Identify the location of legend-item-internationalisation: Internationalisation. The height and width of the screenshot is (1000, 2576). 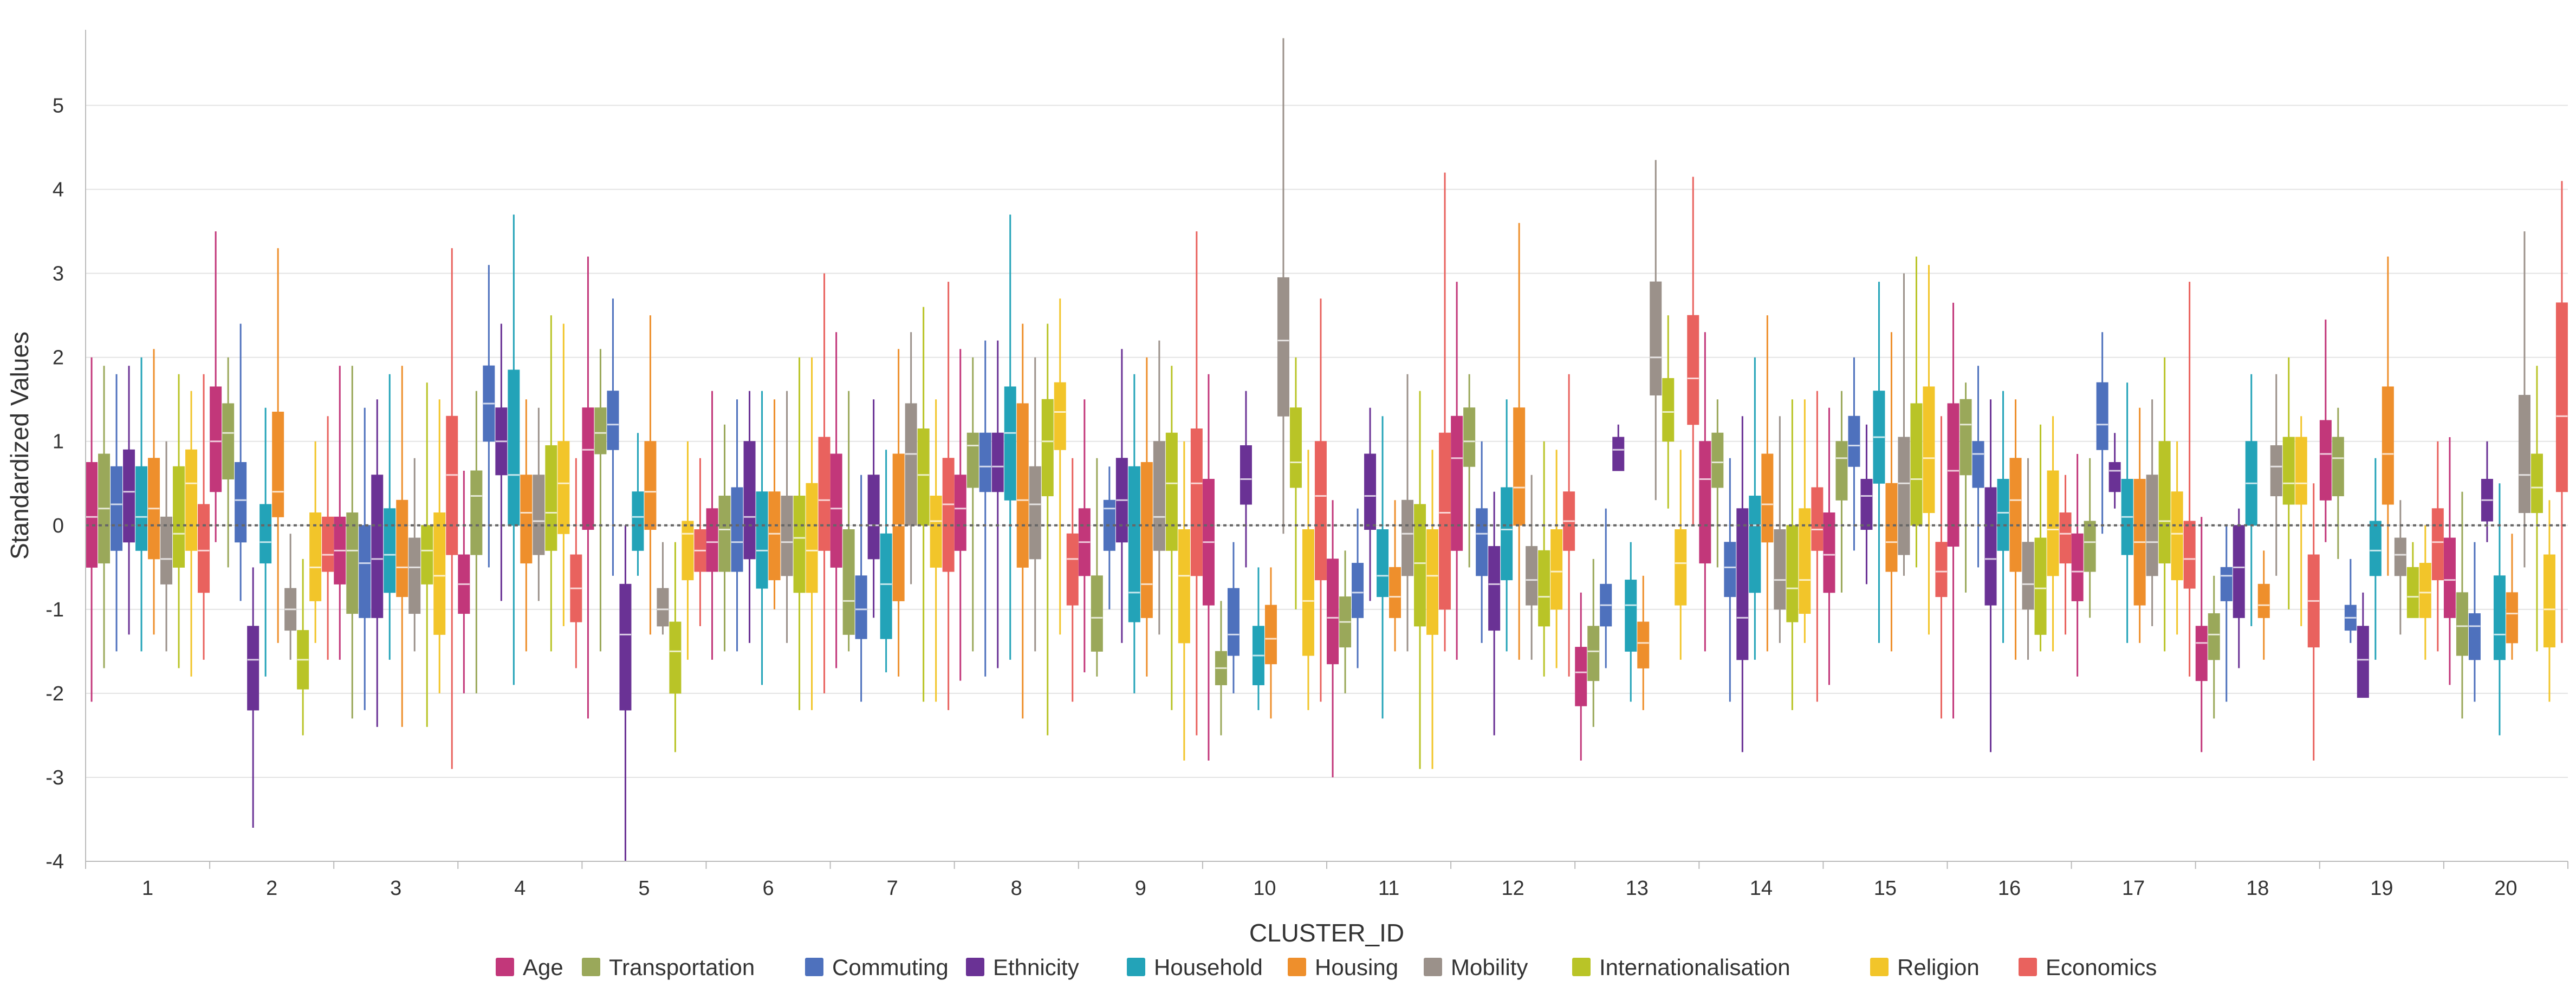
(1681, 967).